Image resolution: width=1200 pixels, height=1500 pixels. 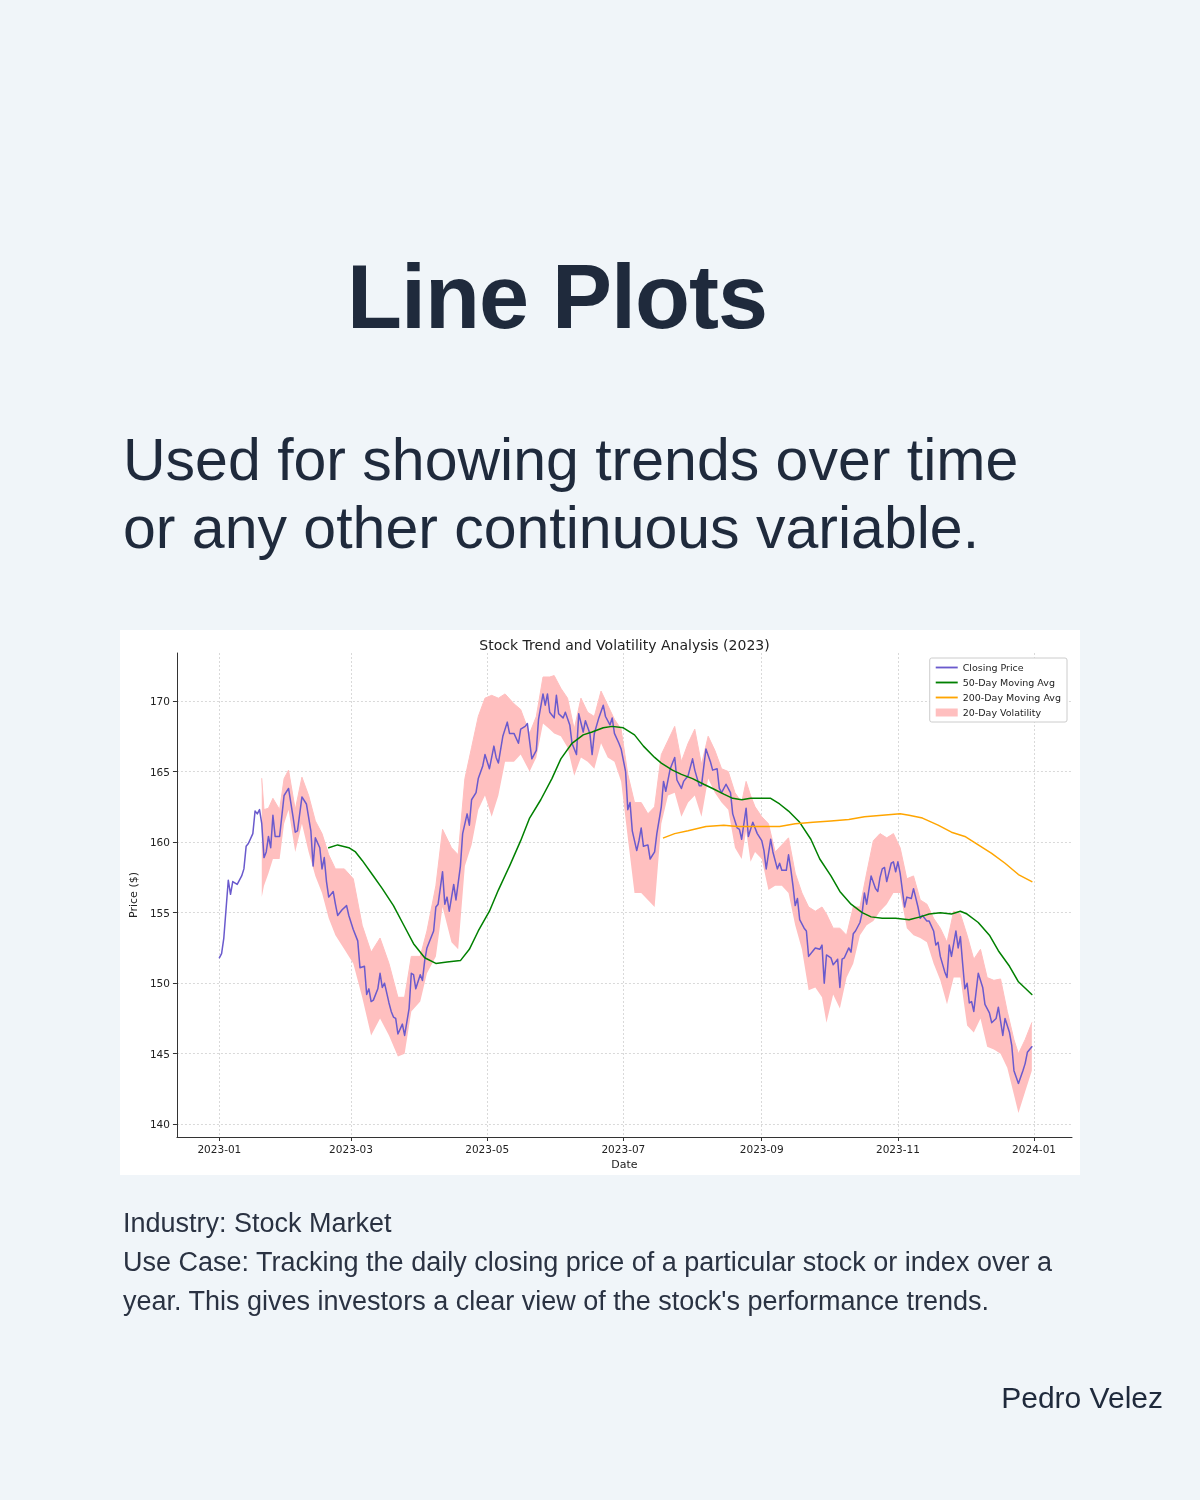 I want to click on x-tick-label: 2023-01, so click(x=219, y=1148).